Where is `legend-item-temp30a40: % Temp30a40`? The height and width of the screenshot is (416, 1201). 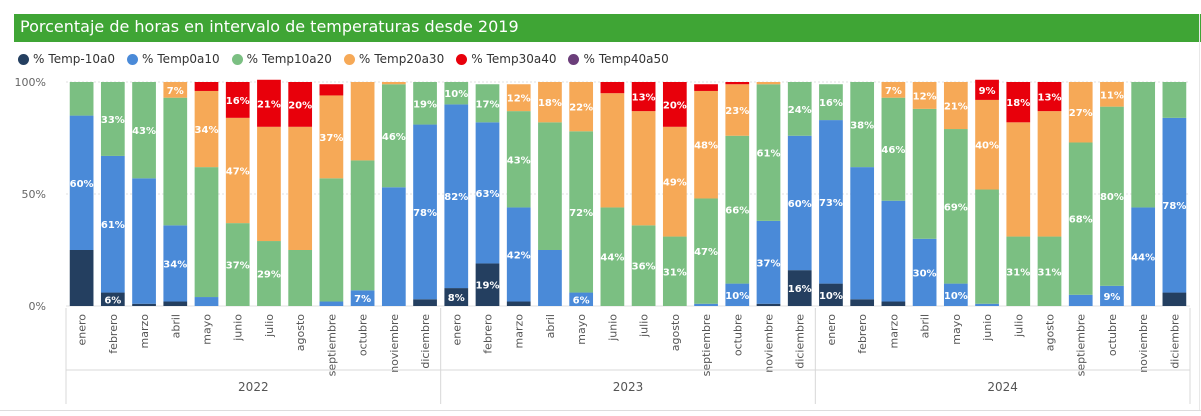 legend-item-temp30a40: % Temp30a40 is located at coordinates (506, 59).